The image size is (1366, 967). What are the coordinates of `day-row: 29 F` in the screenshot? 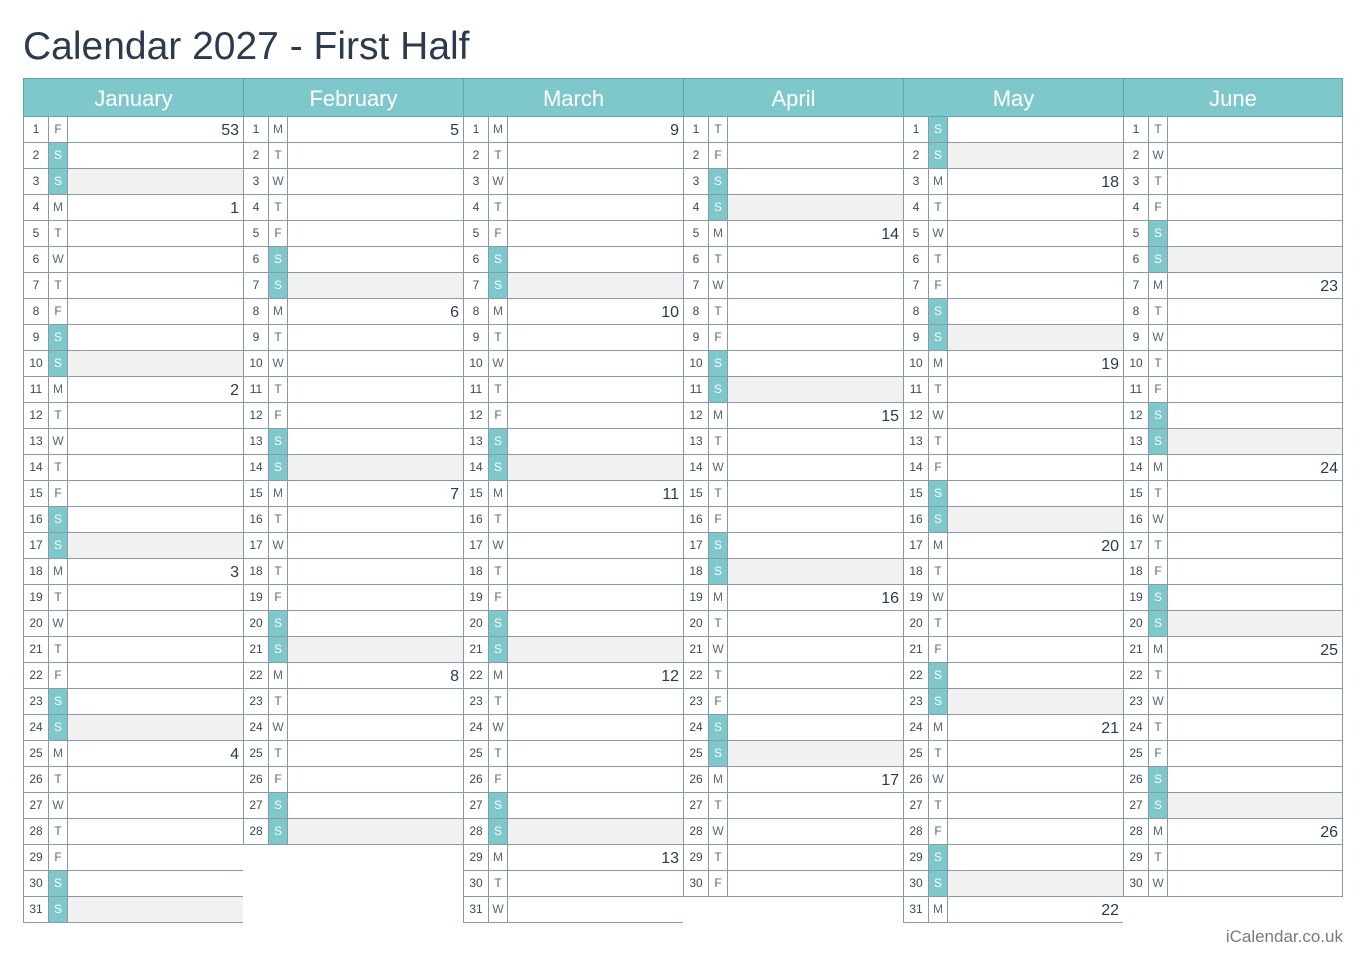 It's located at (133, 858).